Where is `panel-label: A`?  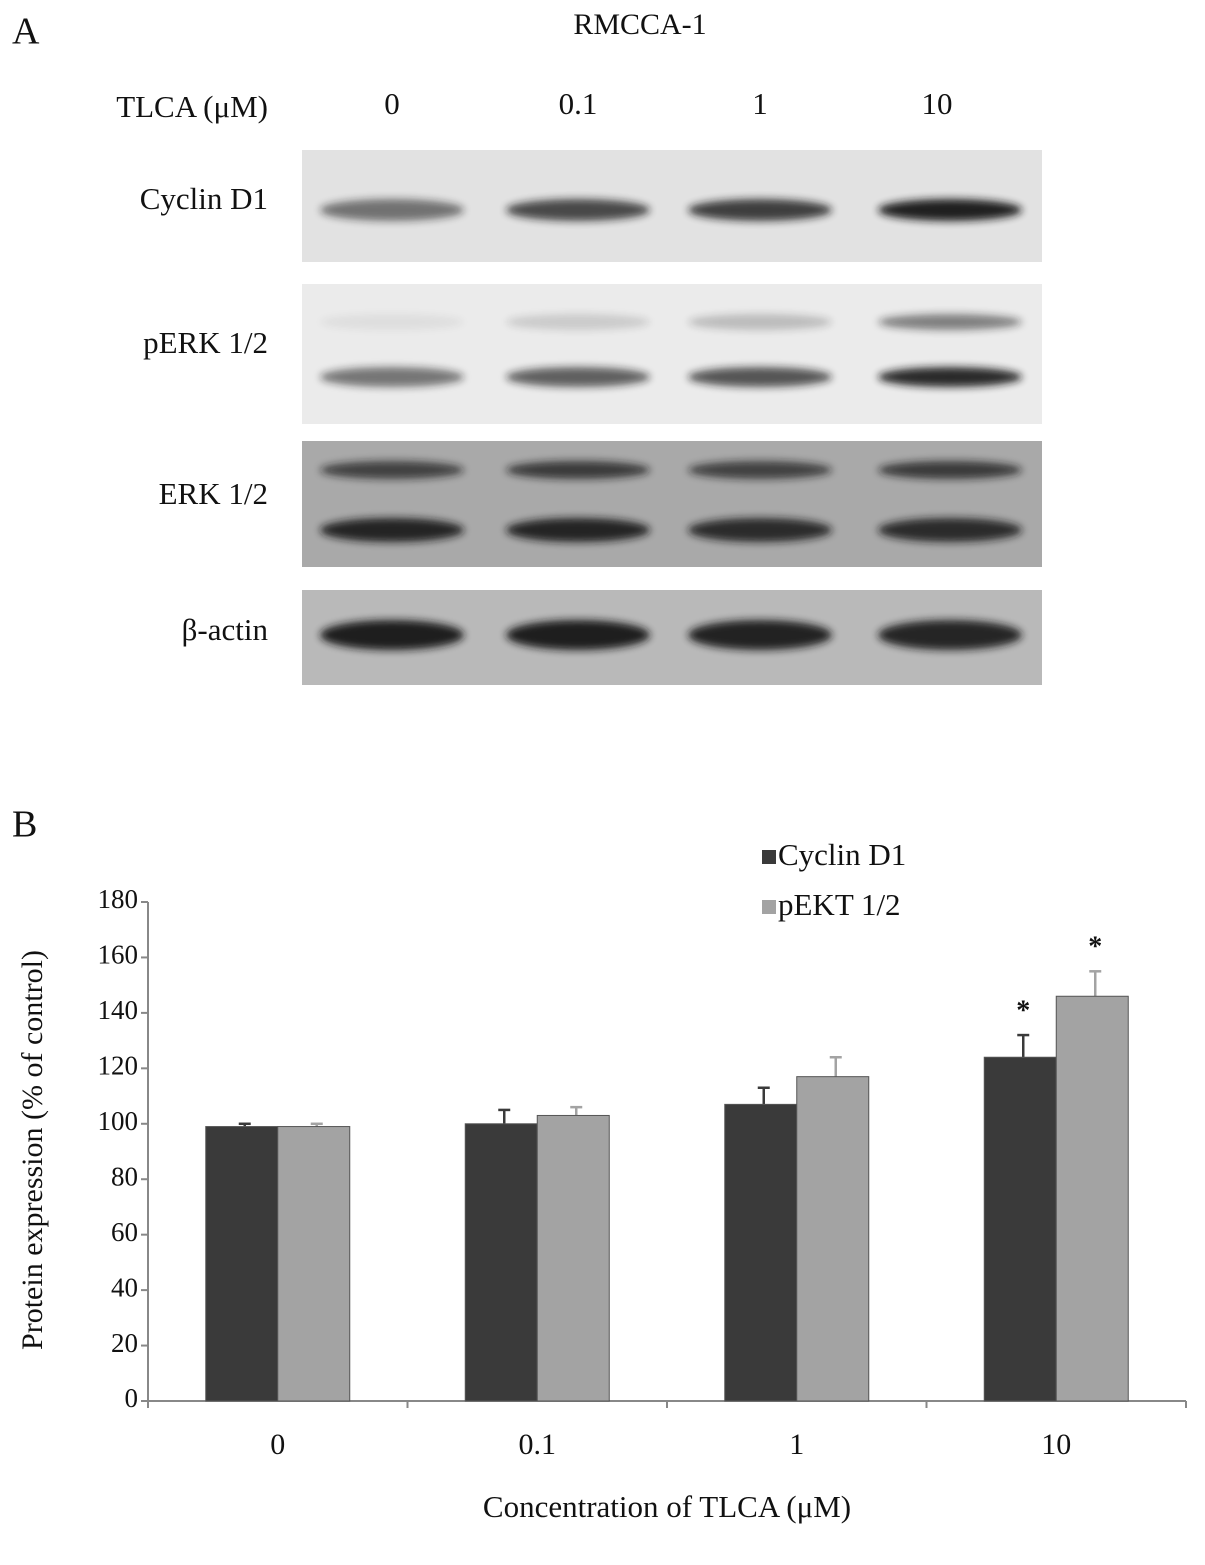
panel-label: A is located at coordinates (26, 32).